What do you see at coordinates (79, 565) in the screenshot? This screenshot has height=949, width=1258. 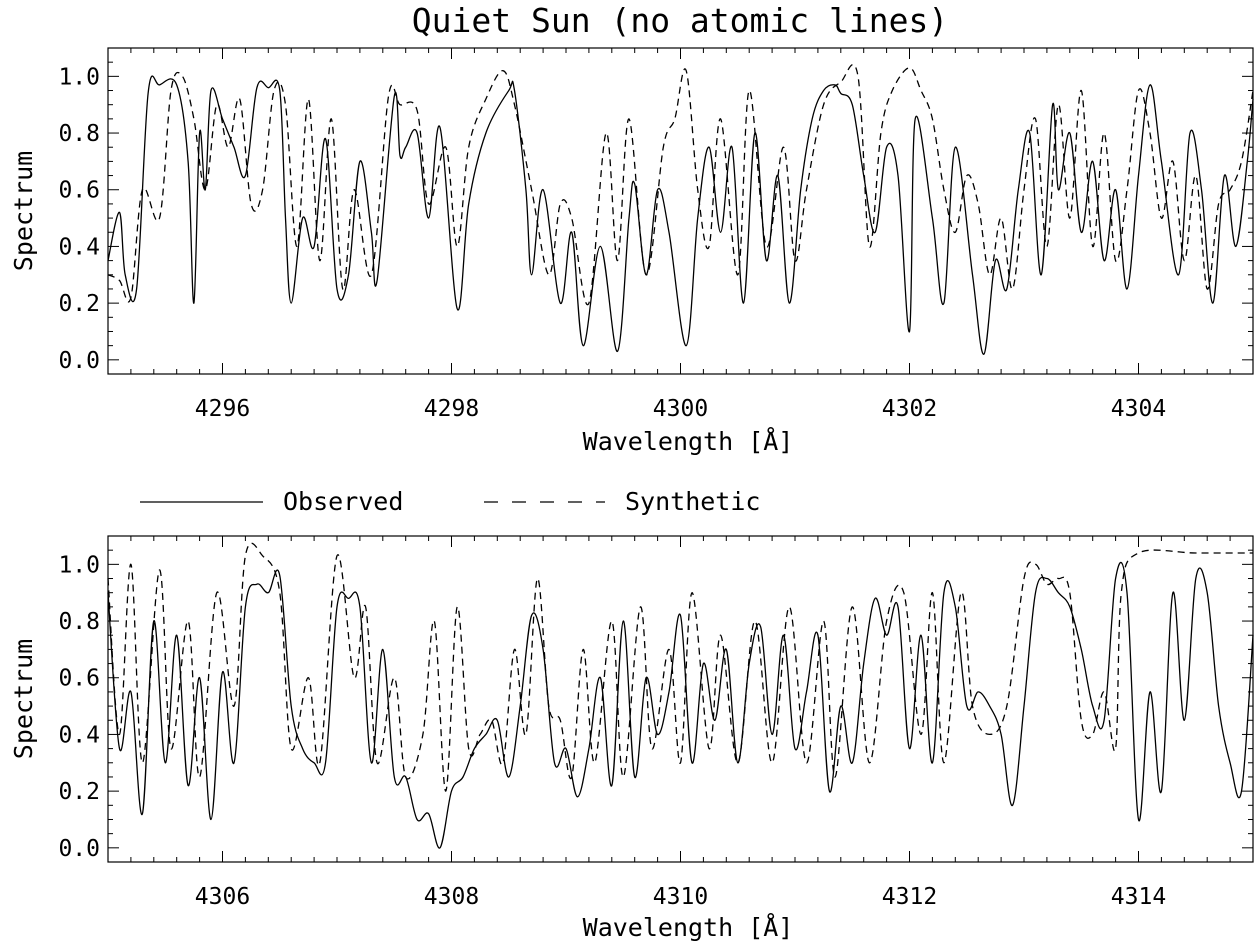 I see `bottom-y-tick-label: 1.0` at bounding box center [79, 565].